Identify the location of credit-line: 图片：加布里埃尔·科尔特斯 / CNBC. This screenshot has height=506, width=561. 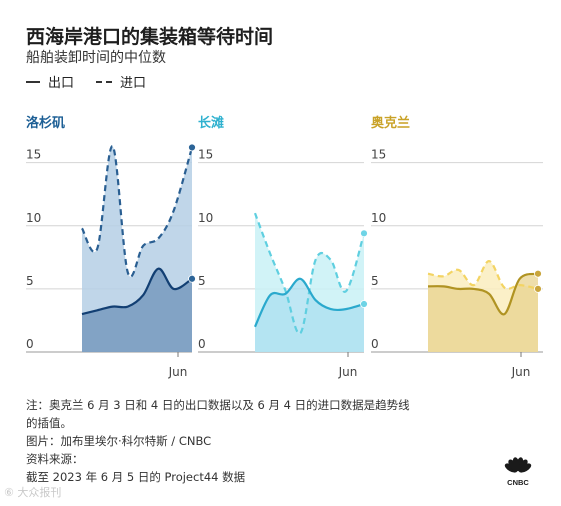
(119, 441).